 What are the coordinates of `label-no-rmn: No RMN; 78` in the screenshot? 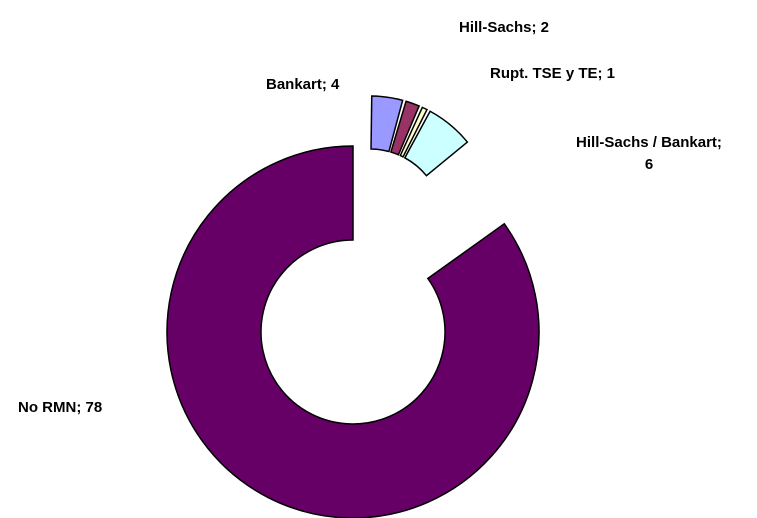 It's located at (60, 407).